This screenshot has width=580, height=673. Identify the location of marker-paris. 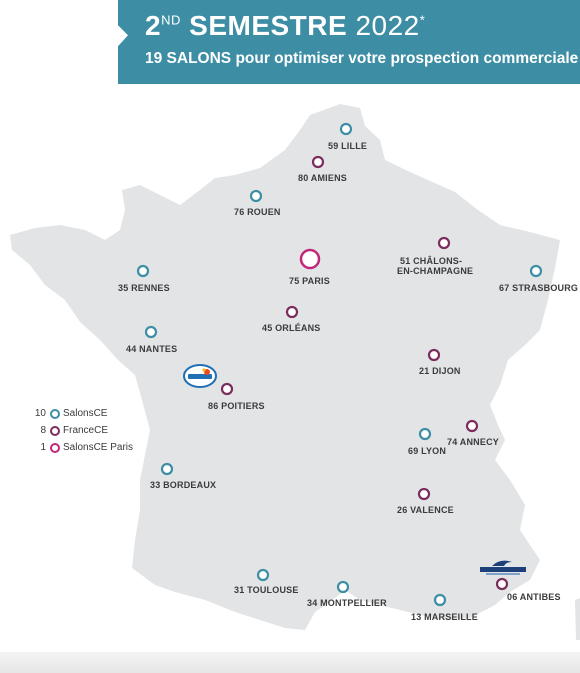
(310, 259).